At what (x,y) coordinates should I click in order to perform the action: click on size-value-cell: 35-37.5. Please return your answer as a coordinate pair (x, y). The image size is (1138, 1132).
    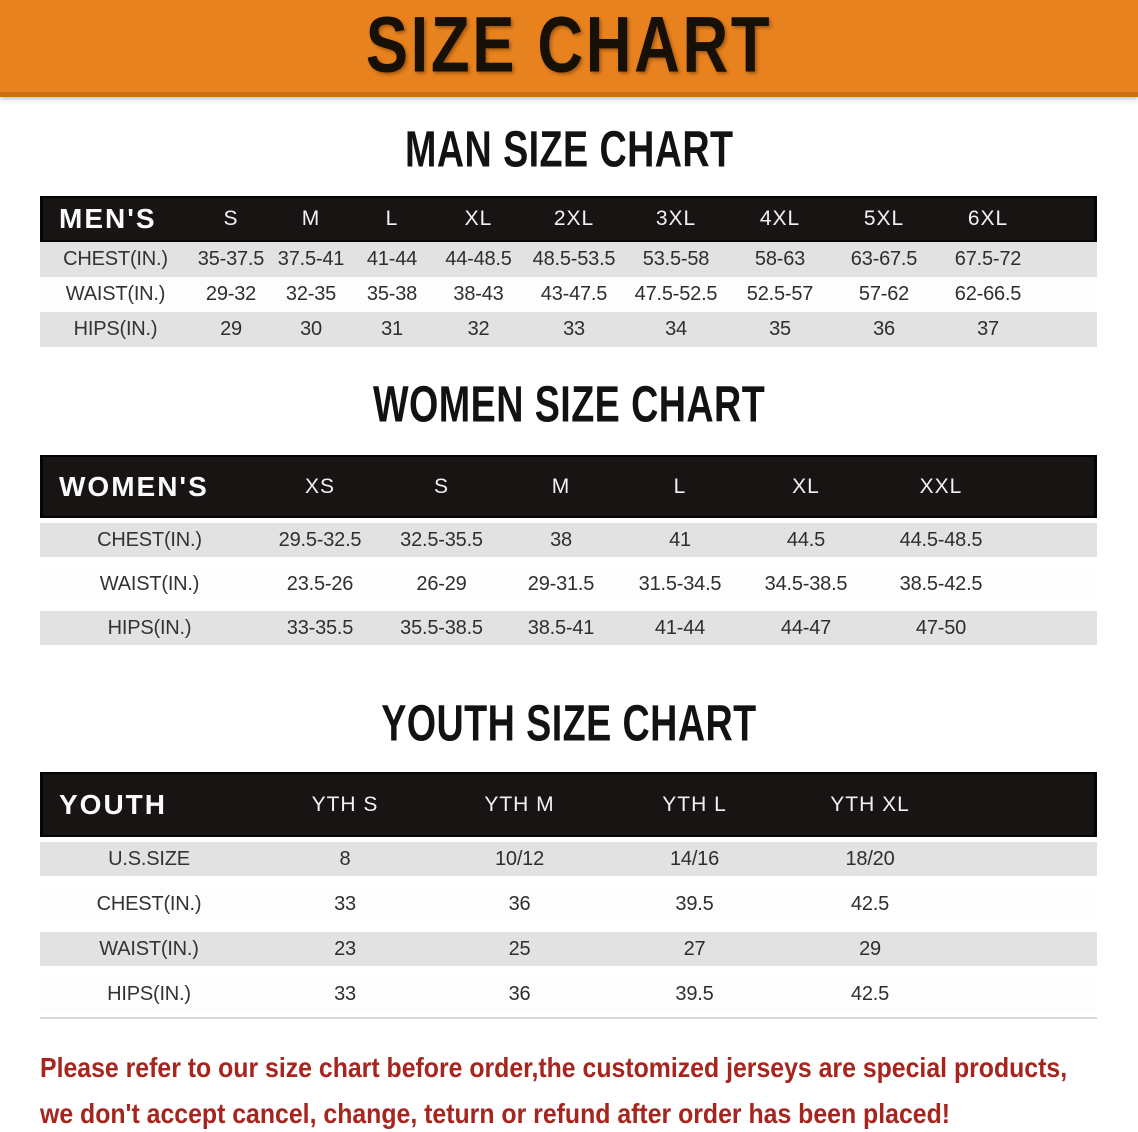
    Looking at the image, I should click on (231, 259).